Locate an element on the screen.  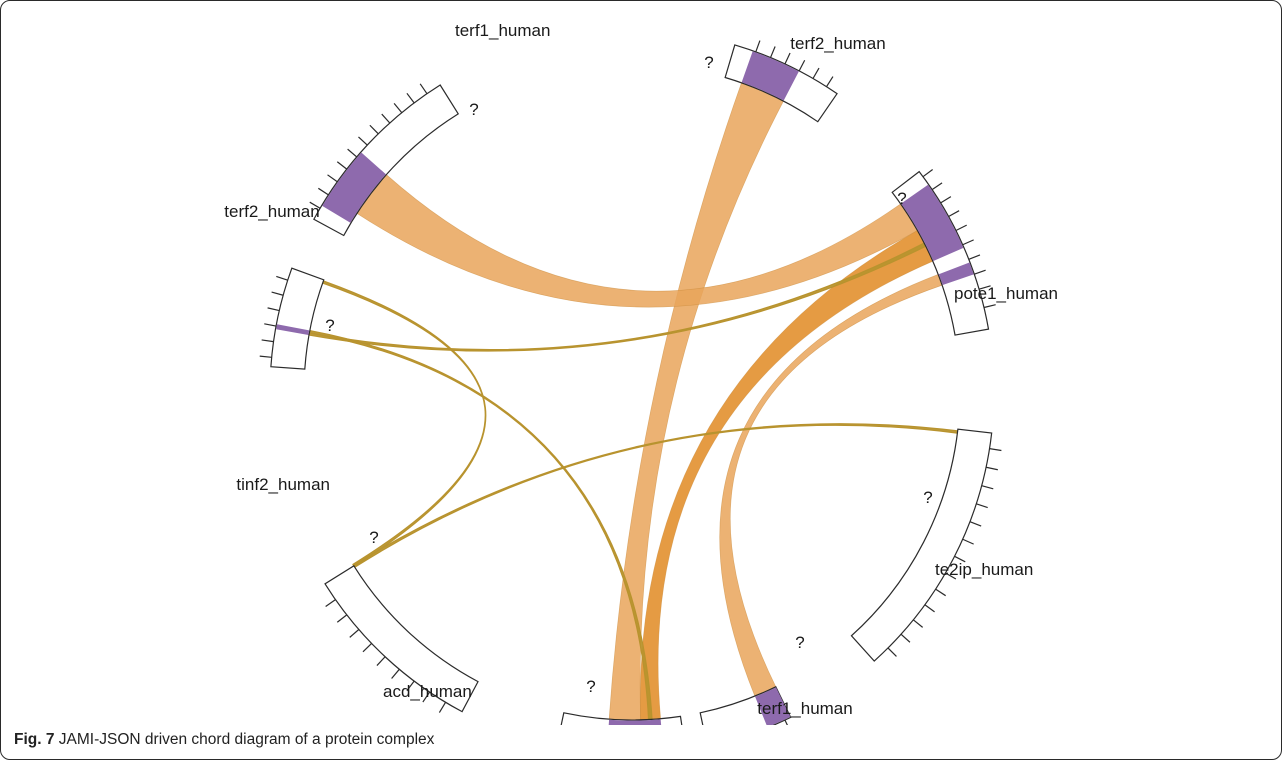
segment-label: pote1_human is located at coordinates (1006, 293).